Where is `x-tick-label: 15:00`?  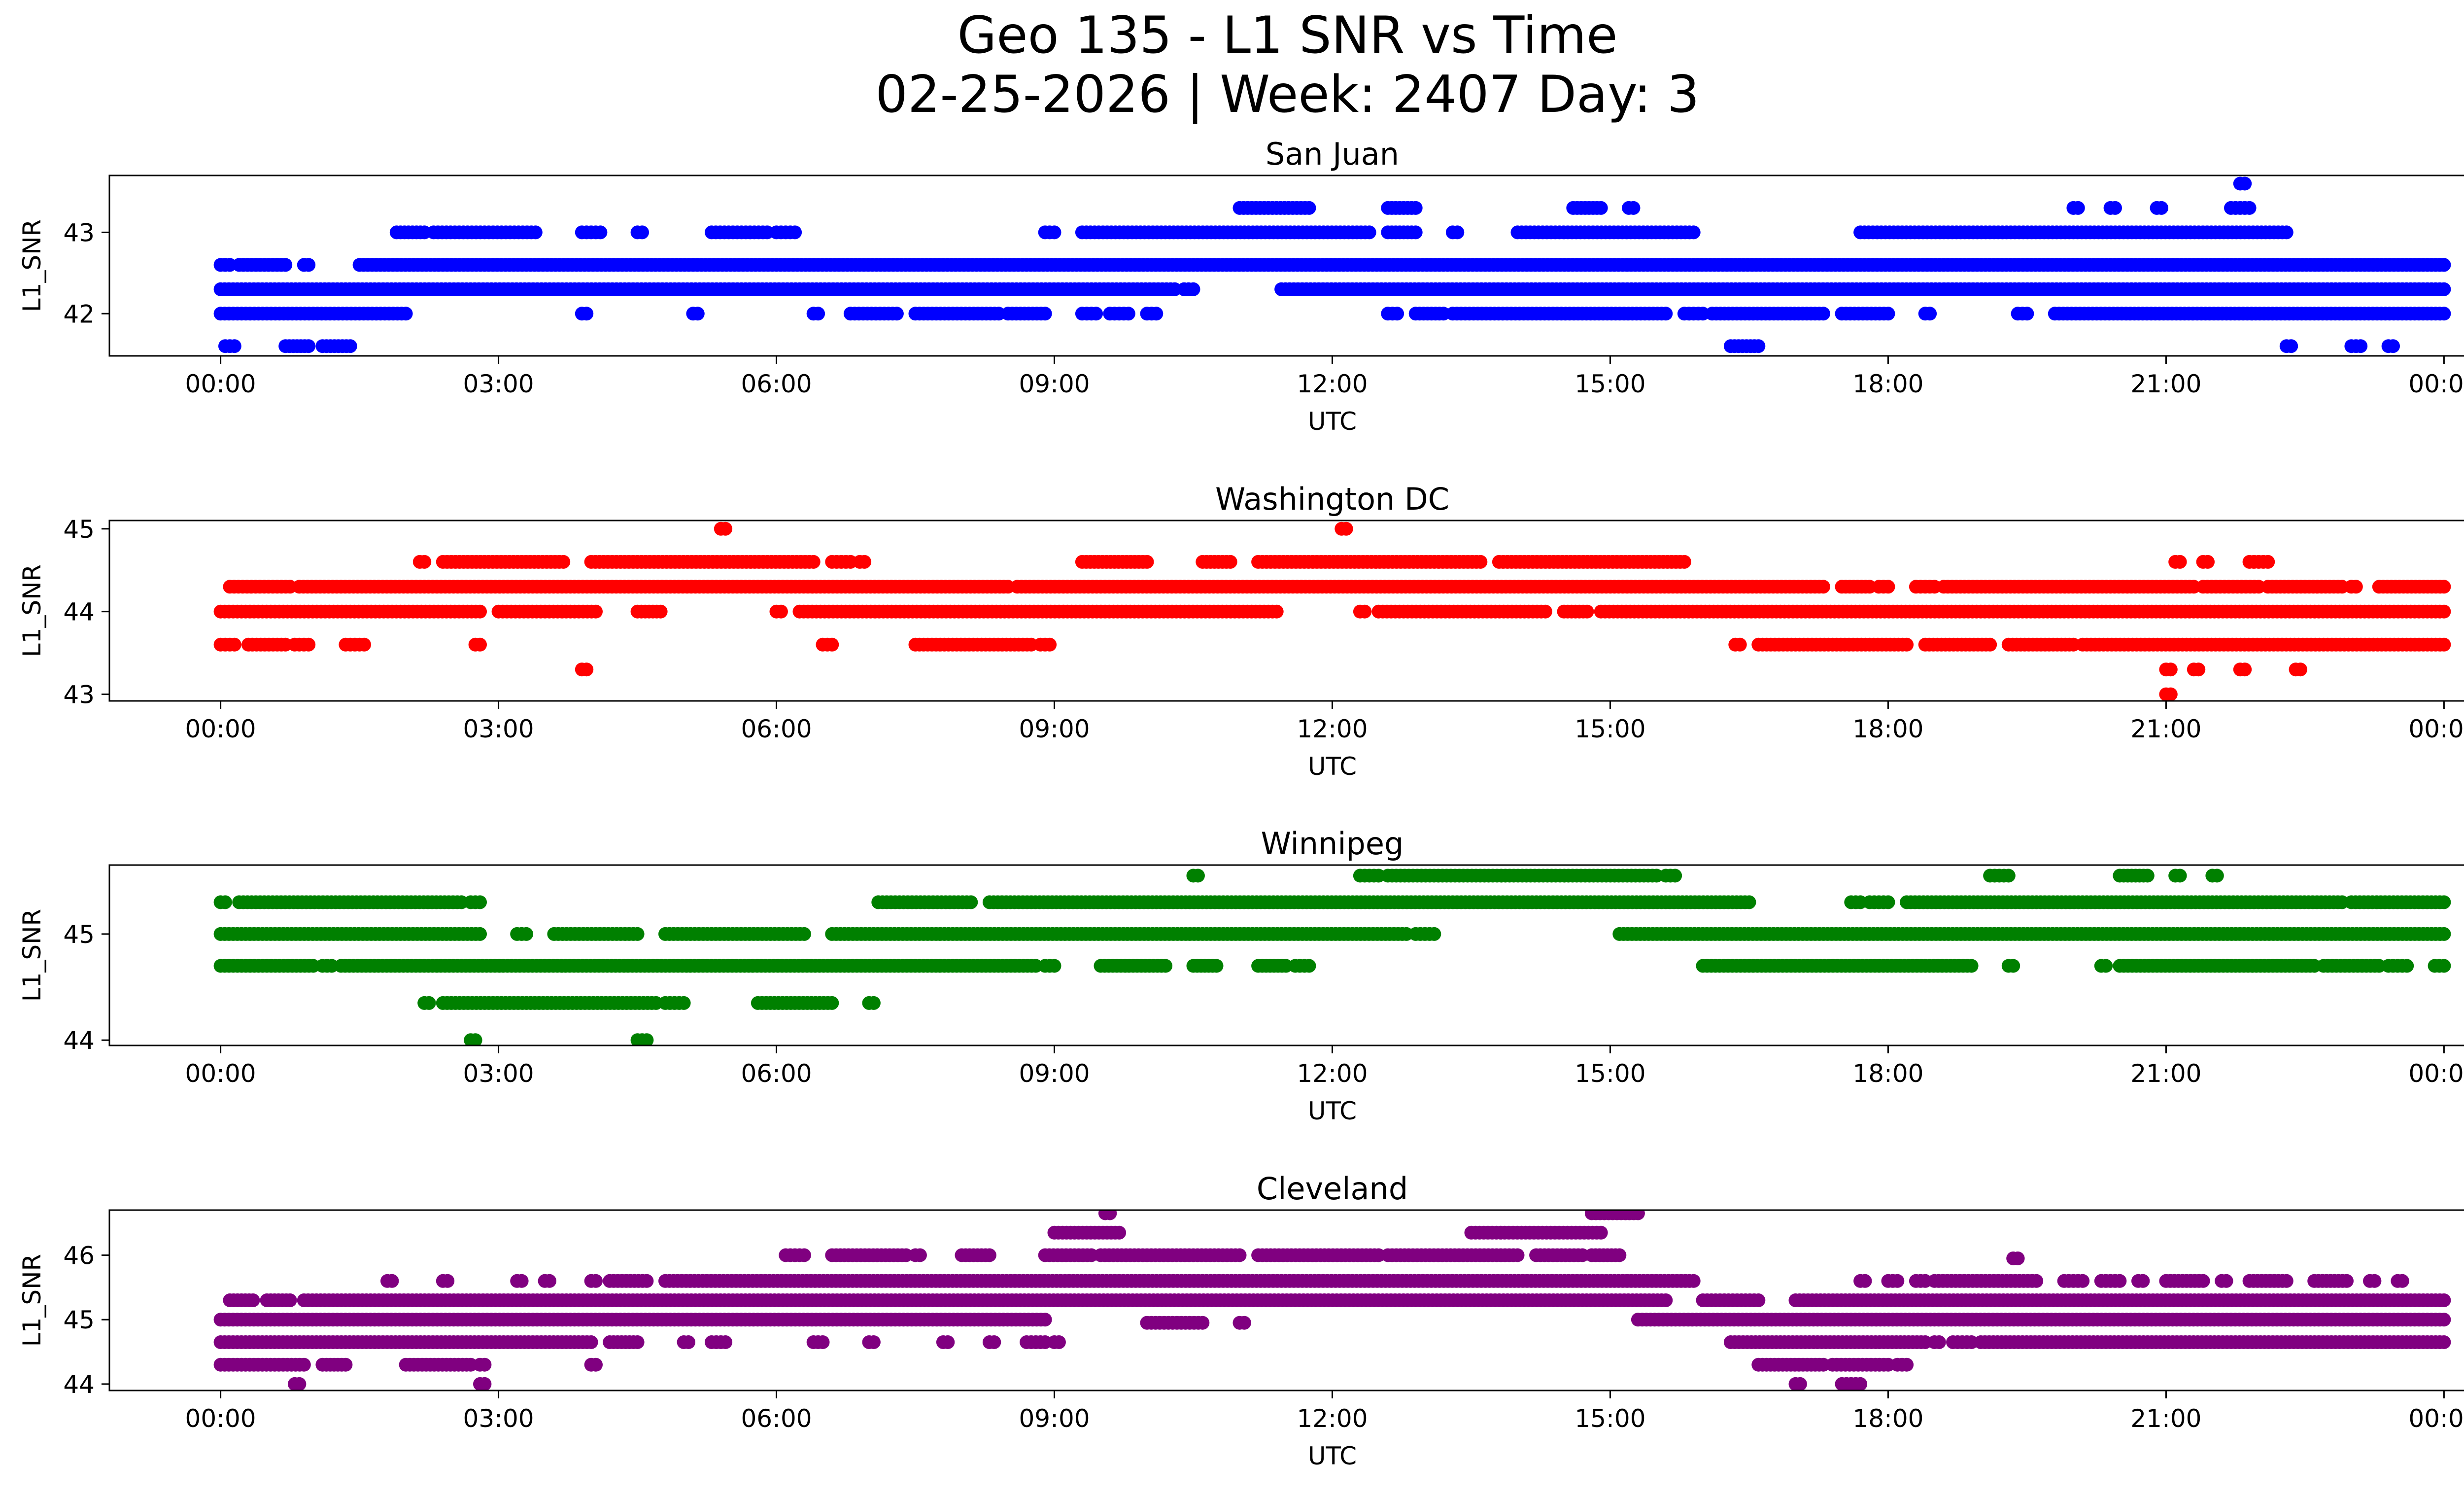
x-tick-label: 15:00 is located at coordinates (1609, 729).